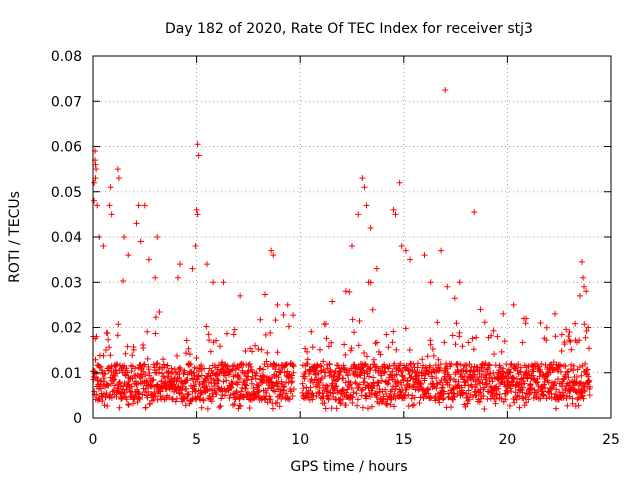  Describe the element at coordinates (66, 329) in the screenshot. I see `y-tick-label: 0.02` at that location.